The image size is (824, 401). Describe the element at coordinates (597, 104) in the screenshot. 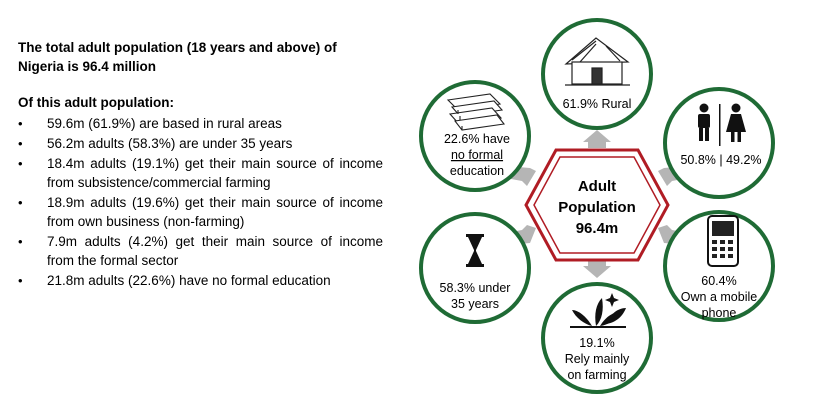

I see `node-rural-label: 61.9% Rural` at that location.